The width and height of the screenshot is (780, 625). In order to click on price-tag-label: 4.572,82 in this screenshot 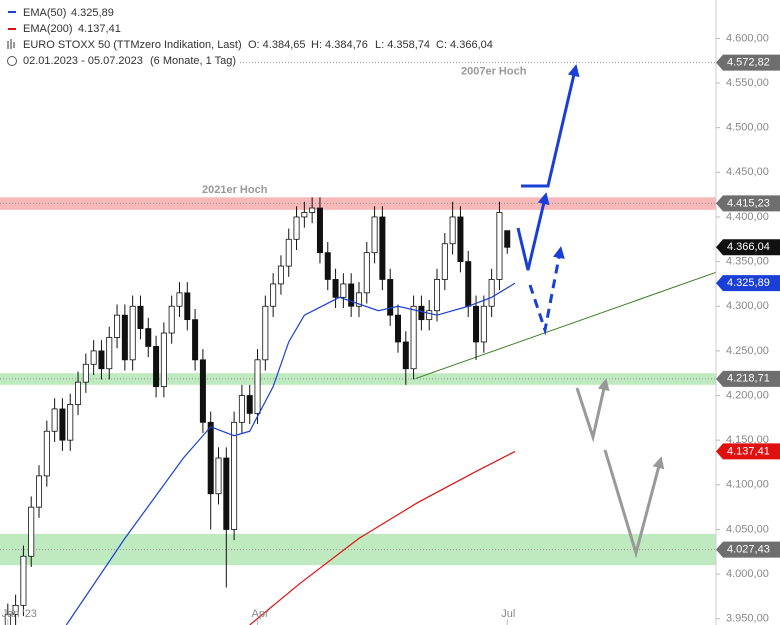, I will do `click(748, 63)`.